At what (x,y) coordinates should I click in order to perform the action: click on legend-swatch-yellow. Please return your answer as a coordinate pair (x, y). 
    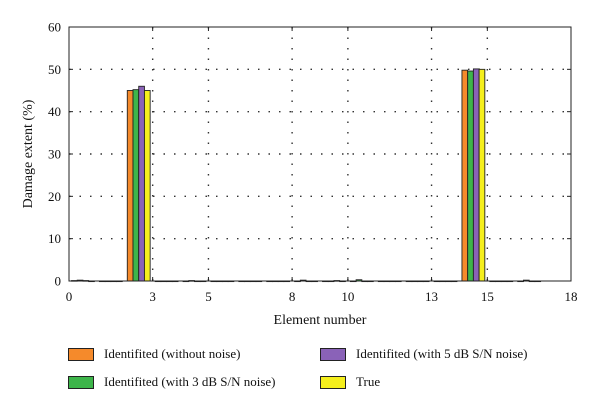
    Looking at the image, I should click on (333, 382).